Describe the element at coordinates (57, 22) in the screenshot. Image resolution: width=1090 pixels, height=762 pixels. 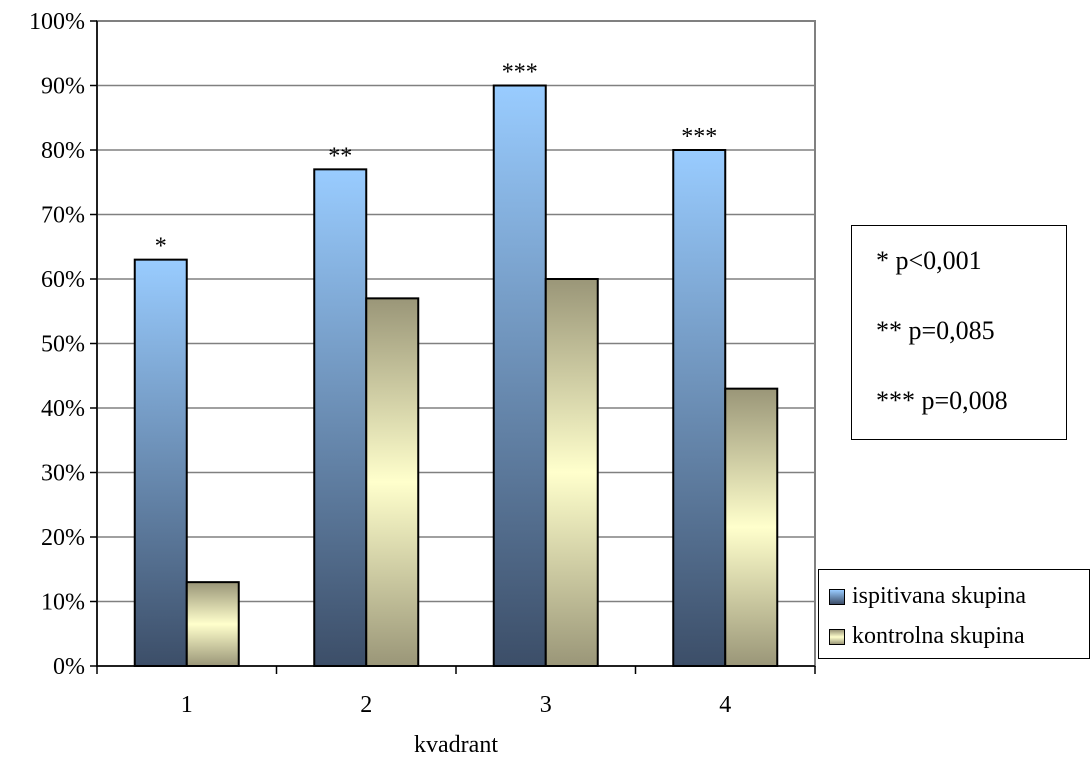
I see `y-tick-label: 100%` at that location.